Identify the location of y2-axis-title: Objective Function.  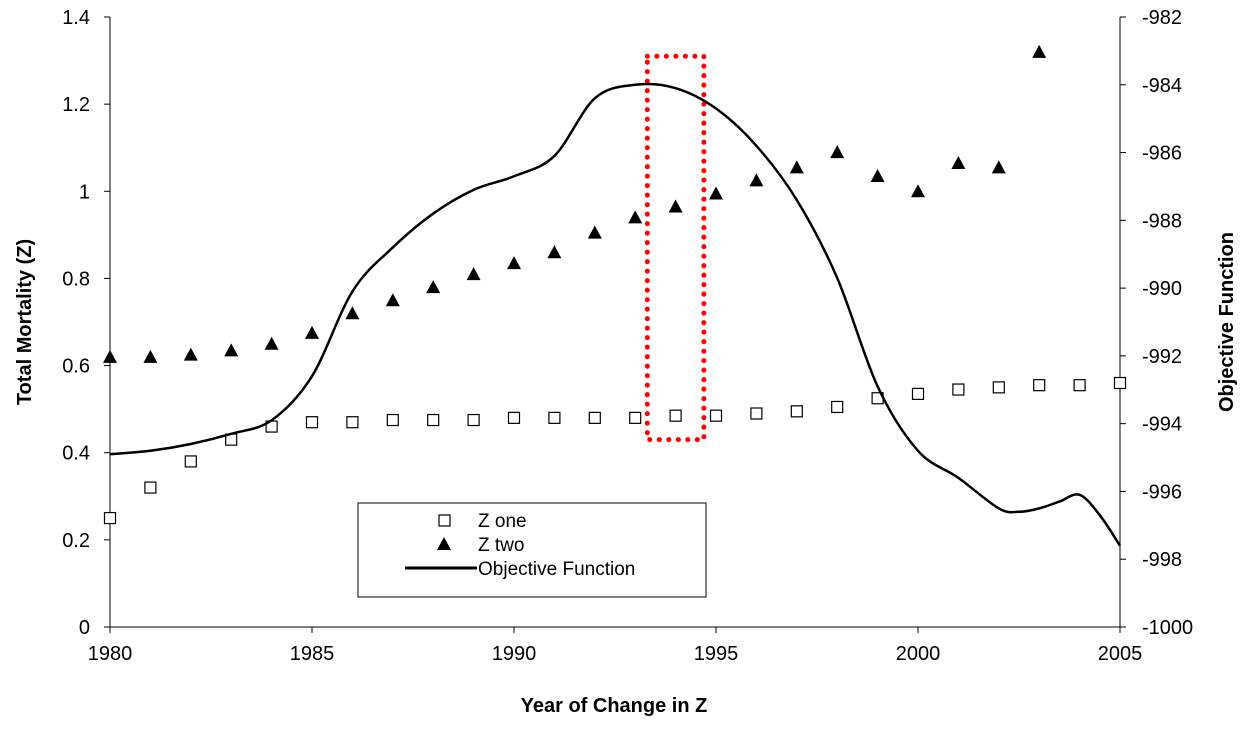
(1227, 322).